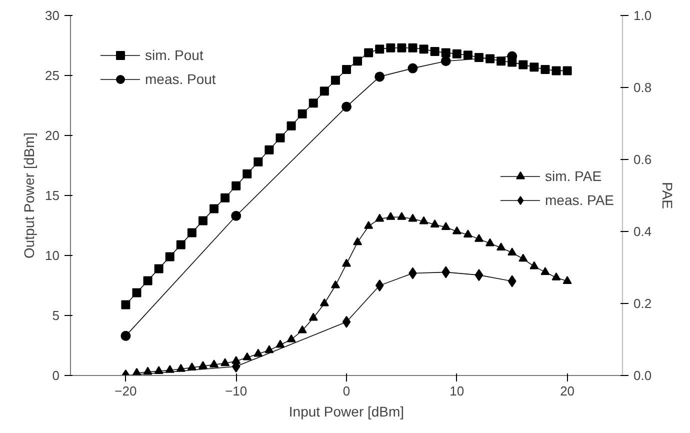  Describe the element at coordinates (346, 412) in the screenshot. I see `x-axis-title: Input Power [dBm]` at that location.